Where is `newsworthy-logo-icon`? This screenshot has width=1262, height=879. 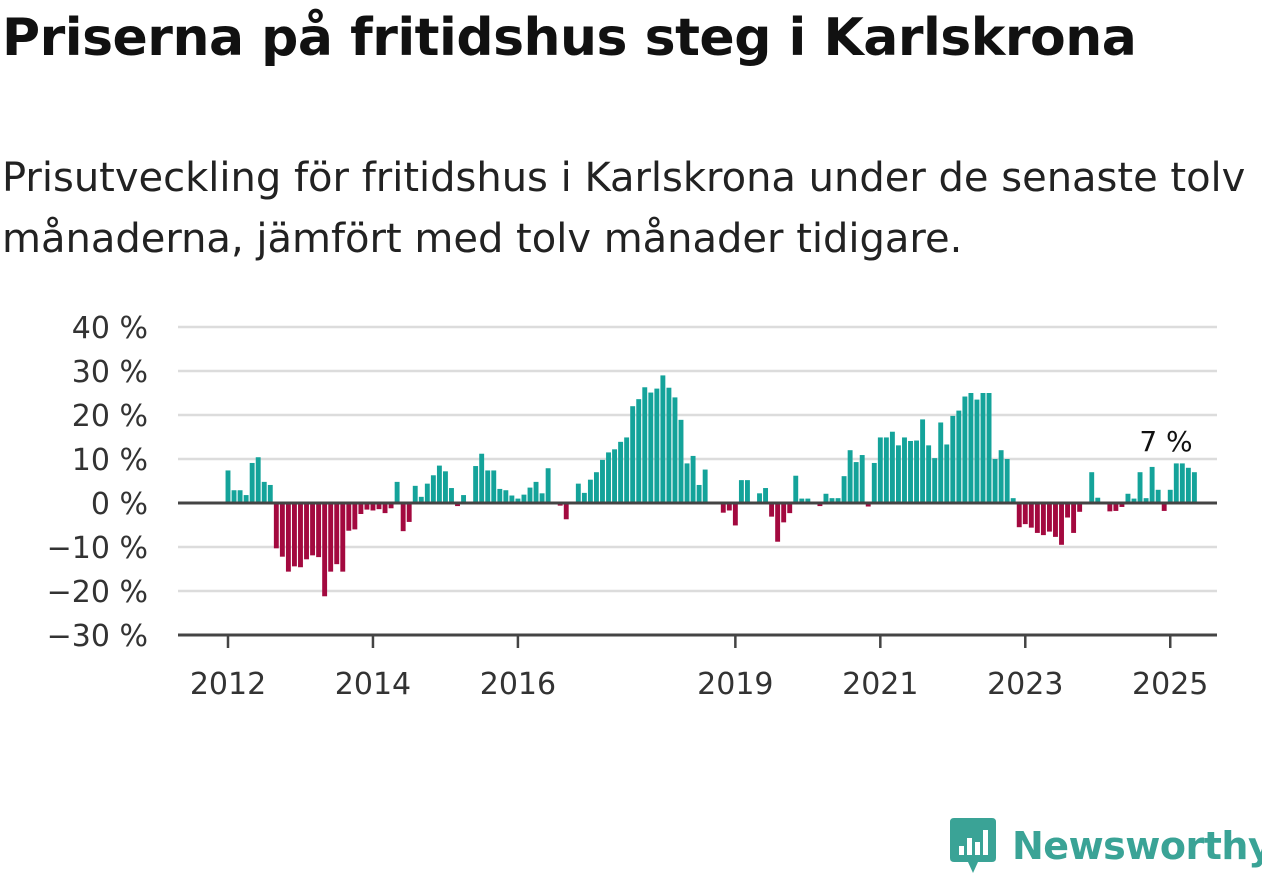 newsworthy-logo-icon is located at coordinates (973, 845).